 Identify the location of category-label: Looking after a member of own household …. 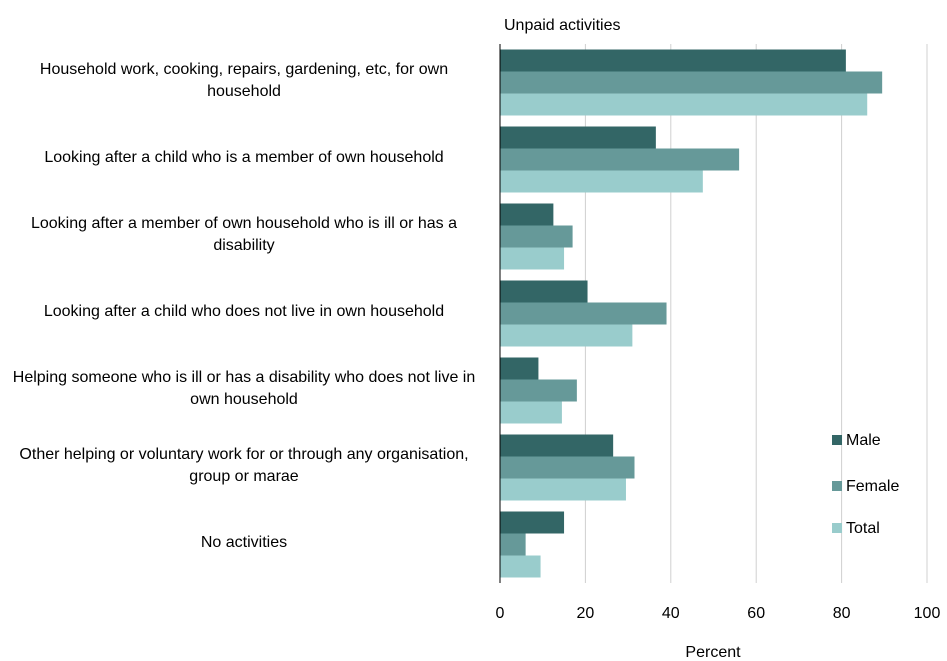
(243, 234).